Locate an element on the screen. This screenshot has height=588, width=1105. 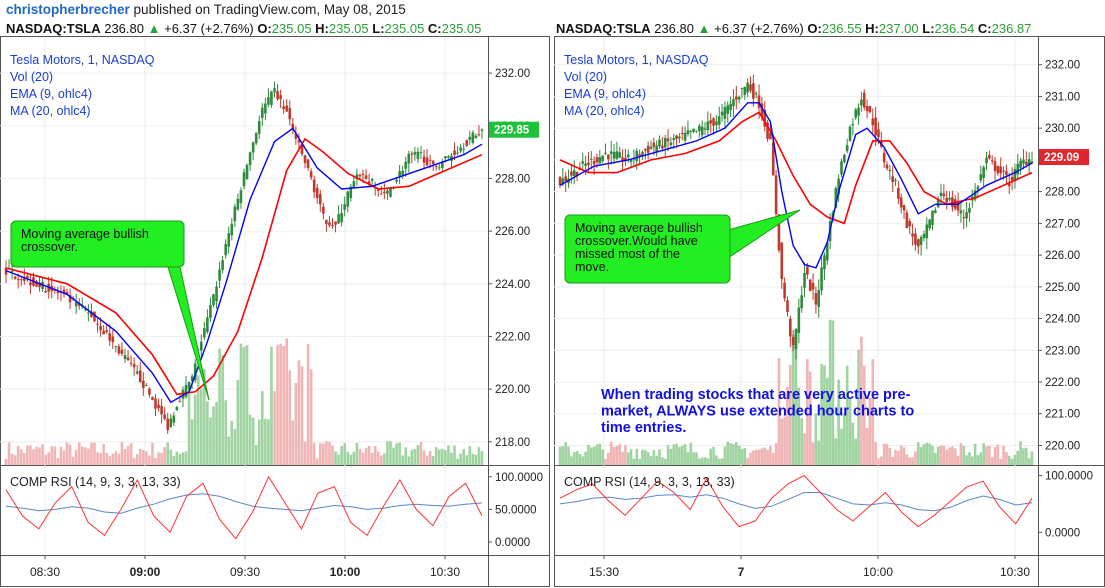
author-link: christopherbrecher is located at coordinates (68, 9).